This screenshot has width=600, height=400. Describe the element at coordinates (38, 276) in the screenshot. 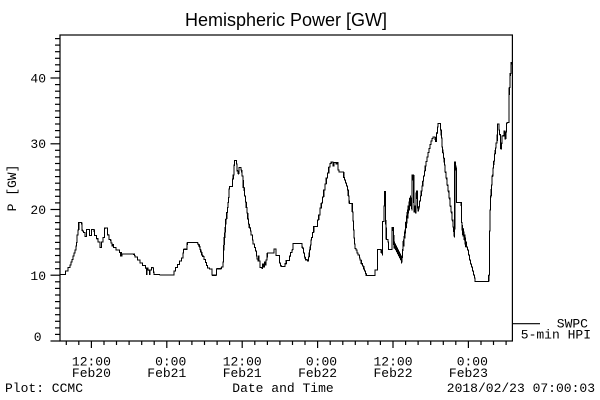

I see `svg-text: 10` at that location.